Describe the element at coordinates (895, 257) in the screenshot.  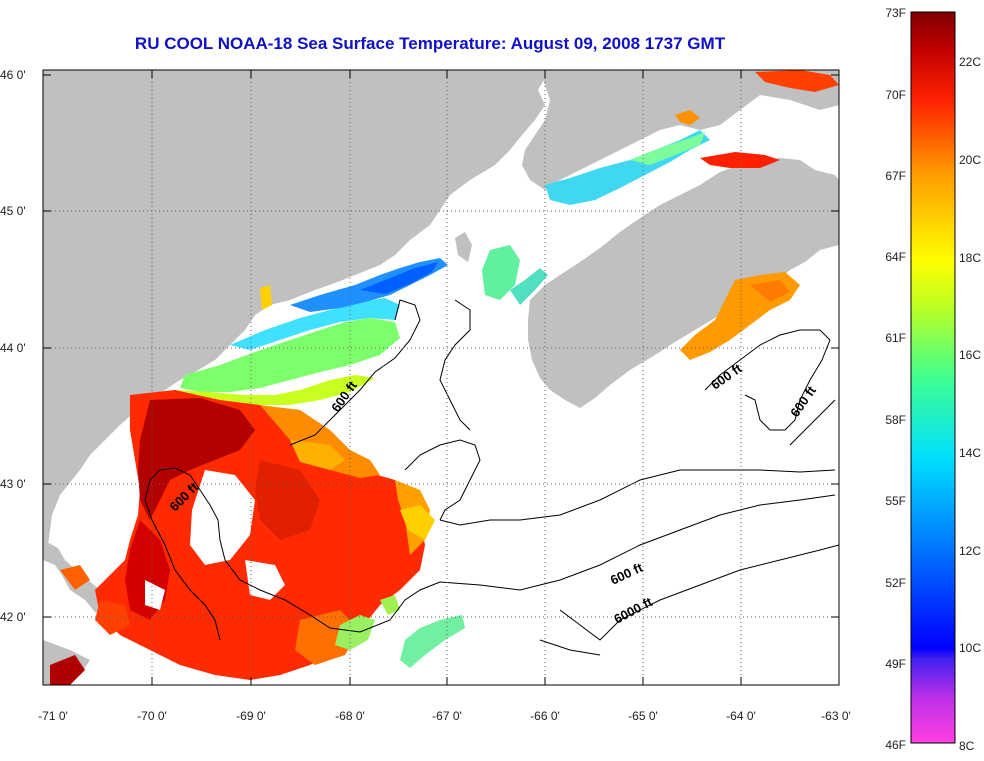
I see `colorbar-f-label: 64F` at that location.